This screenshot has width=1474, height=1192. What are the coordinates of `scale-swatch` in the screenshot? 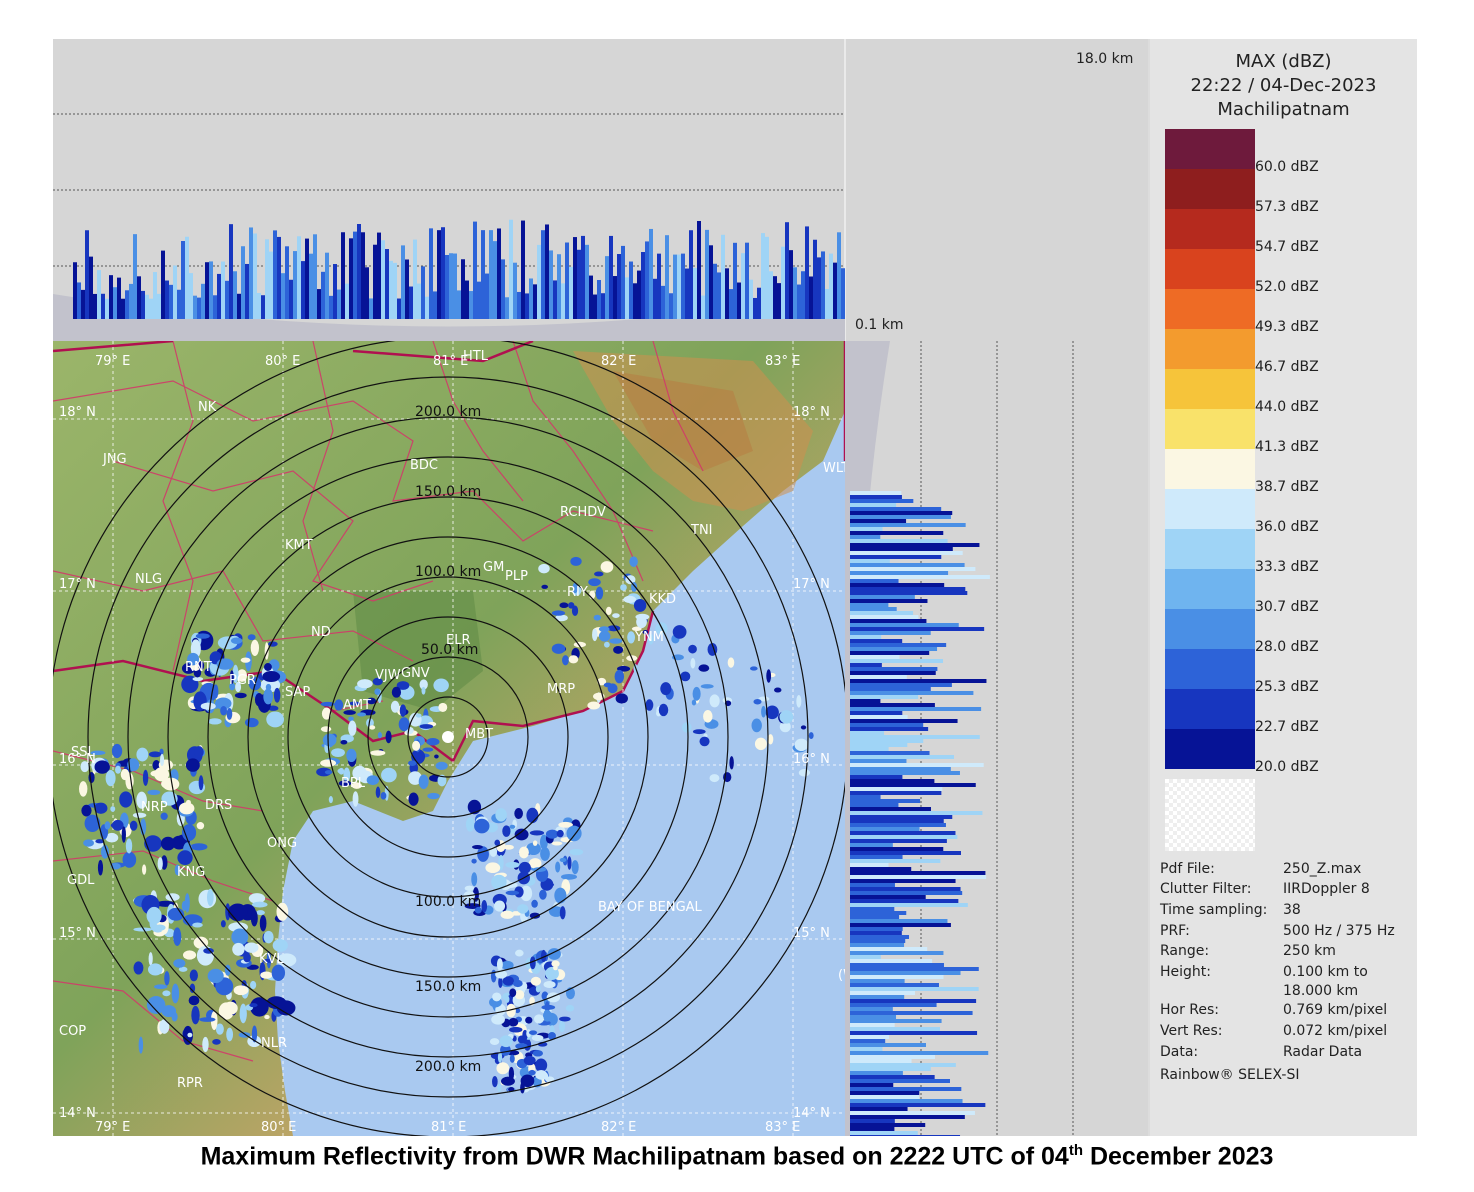 It's located at (1210, 709).